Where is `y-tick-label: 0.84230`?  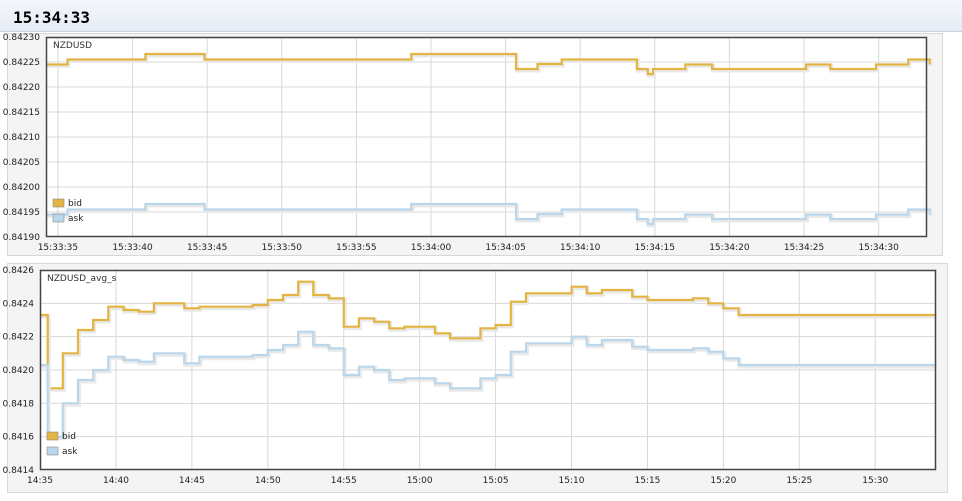
y-tick-label: 0.84230 is located at coordinates (21, 38).